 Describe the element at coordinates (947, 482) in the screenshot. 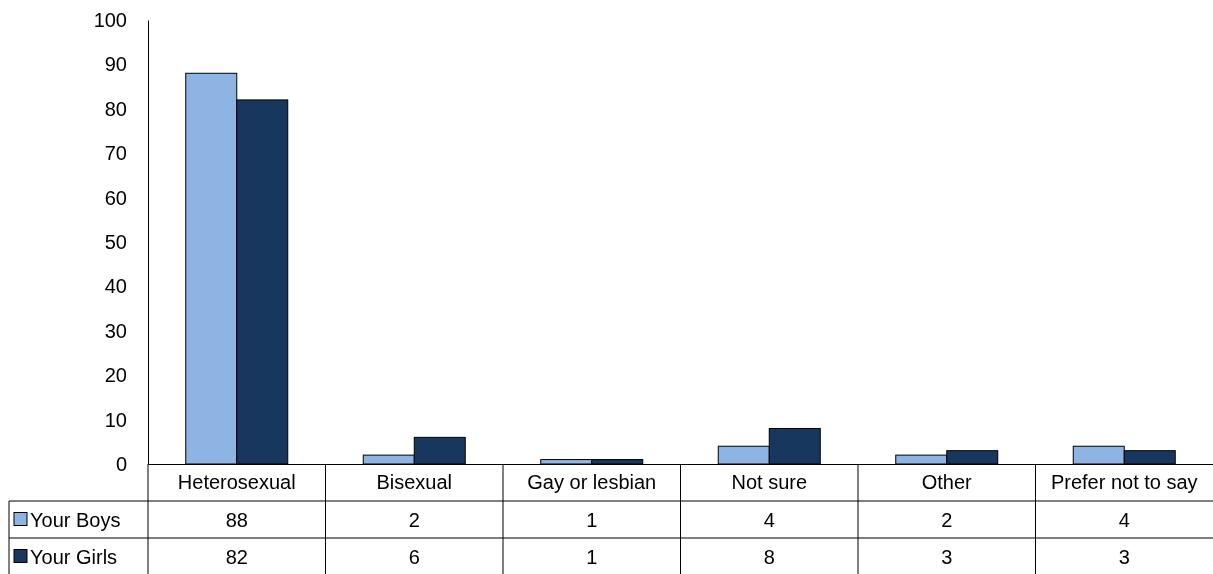

I see `x-tick-label: Other` at that location.